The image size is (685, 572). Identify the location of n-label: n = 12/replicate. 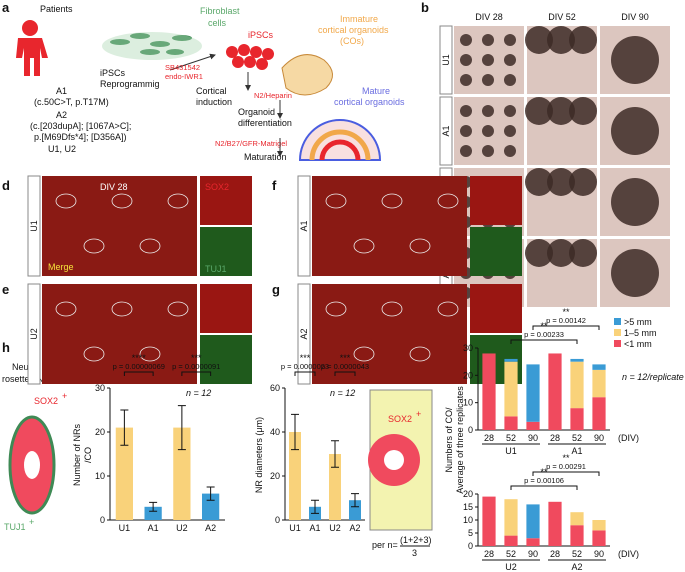
(653, 377).